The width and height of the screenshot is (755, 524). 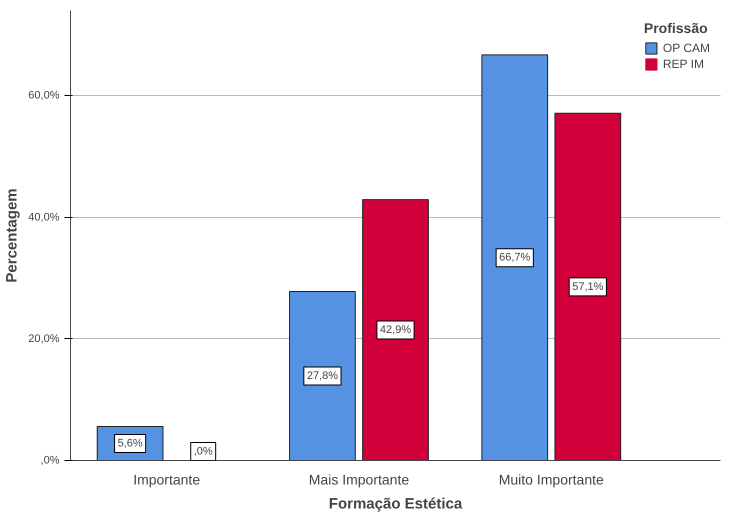 I want to click on data-label: 57,1%, so click(x=588, y=286).